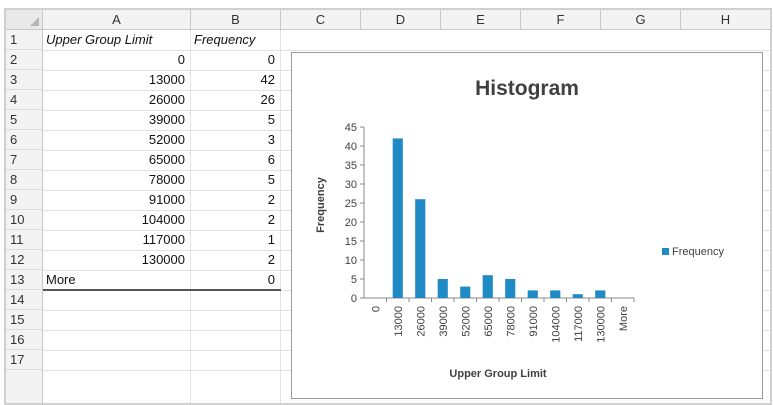 Image resolution: width=773 pixels, height=405 pixels. Describe the element at coordinates (163, 259) in the screenshot. I see `table-cell-limit: 130000` at that location.